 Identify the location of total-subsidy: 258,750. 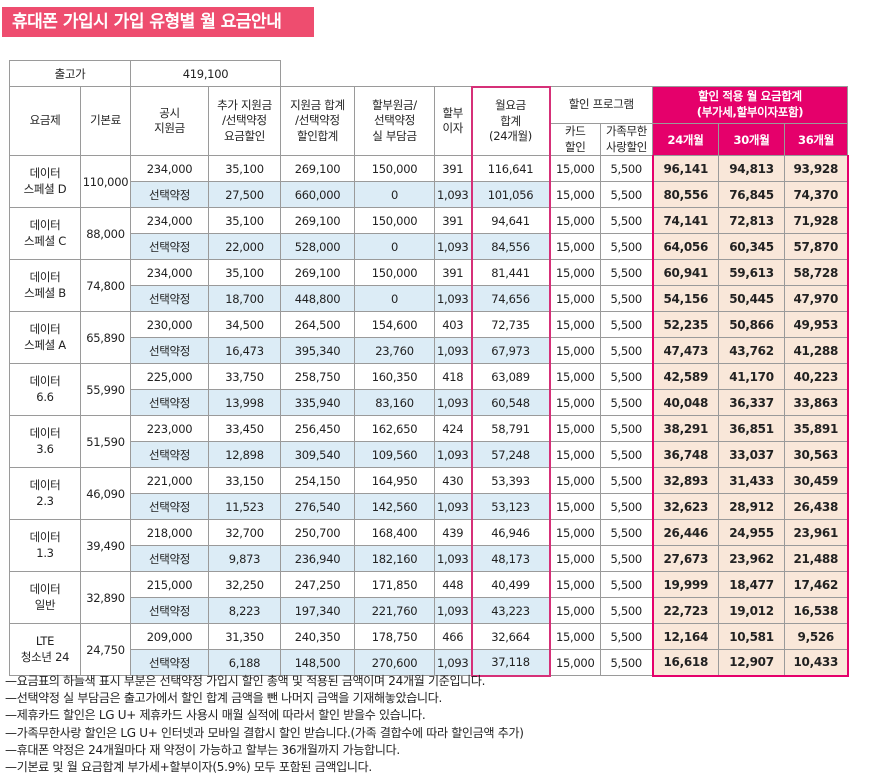
(317, 377).